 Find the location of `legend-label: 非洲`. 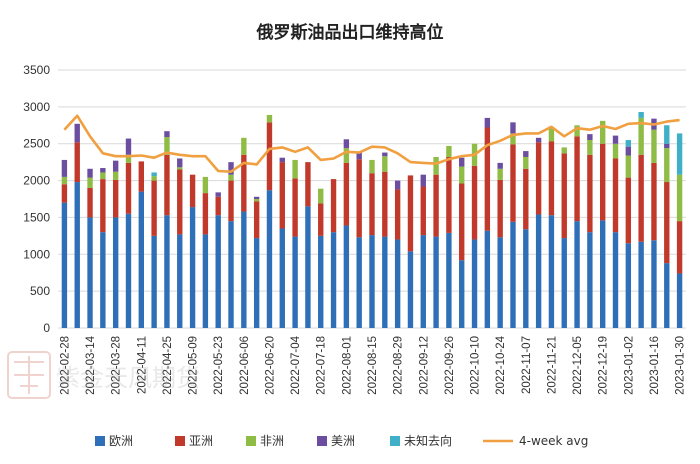

legend-label: 非洲 is located at coordinates (272, 441).